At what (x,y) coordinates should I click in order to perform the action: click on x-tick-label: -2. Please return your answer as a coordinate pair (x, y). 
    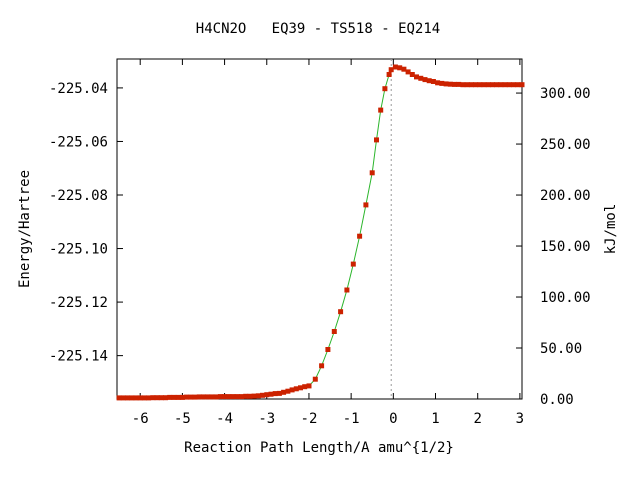
    Looking at the image, I should click on (309, 419).